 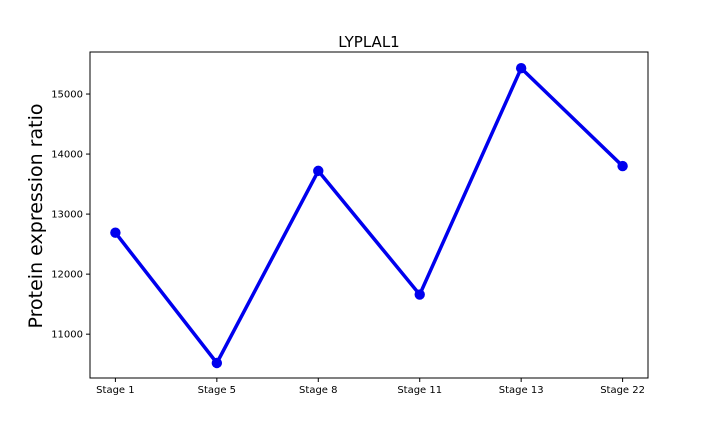 I want to click on x-tick-label: Stage 5, so click(x=217, y=390).